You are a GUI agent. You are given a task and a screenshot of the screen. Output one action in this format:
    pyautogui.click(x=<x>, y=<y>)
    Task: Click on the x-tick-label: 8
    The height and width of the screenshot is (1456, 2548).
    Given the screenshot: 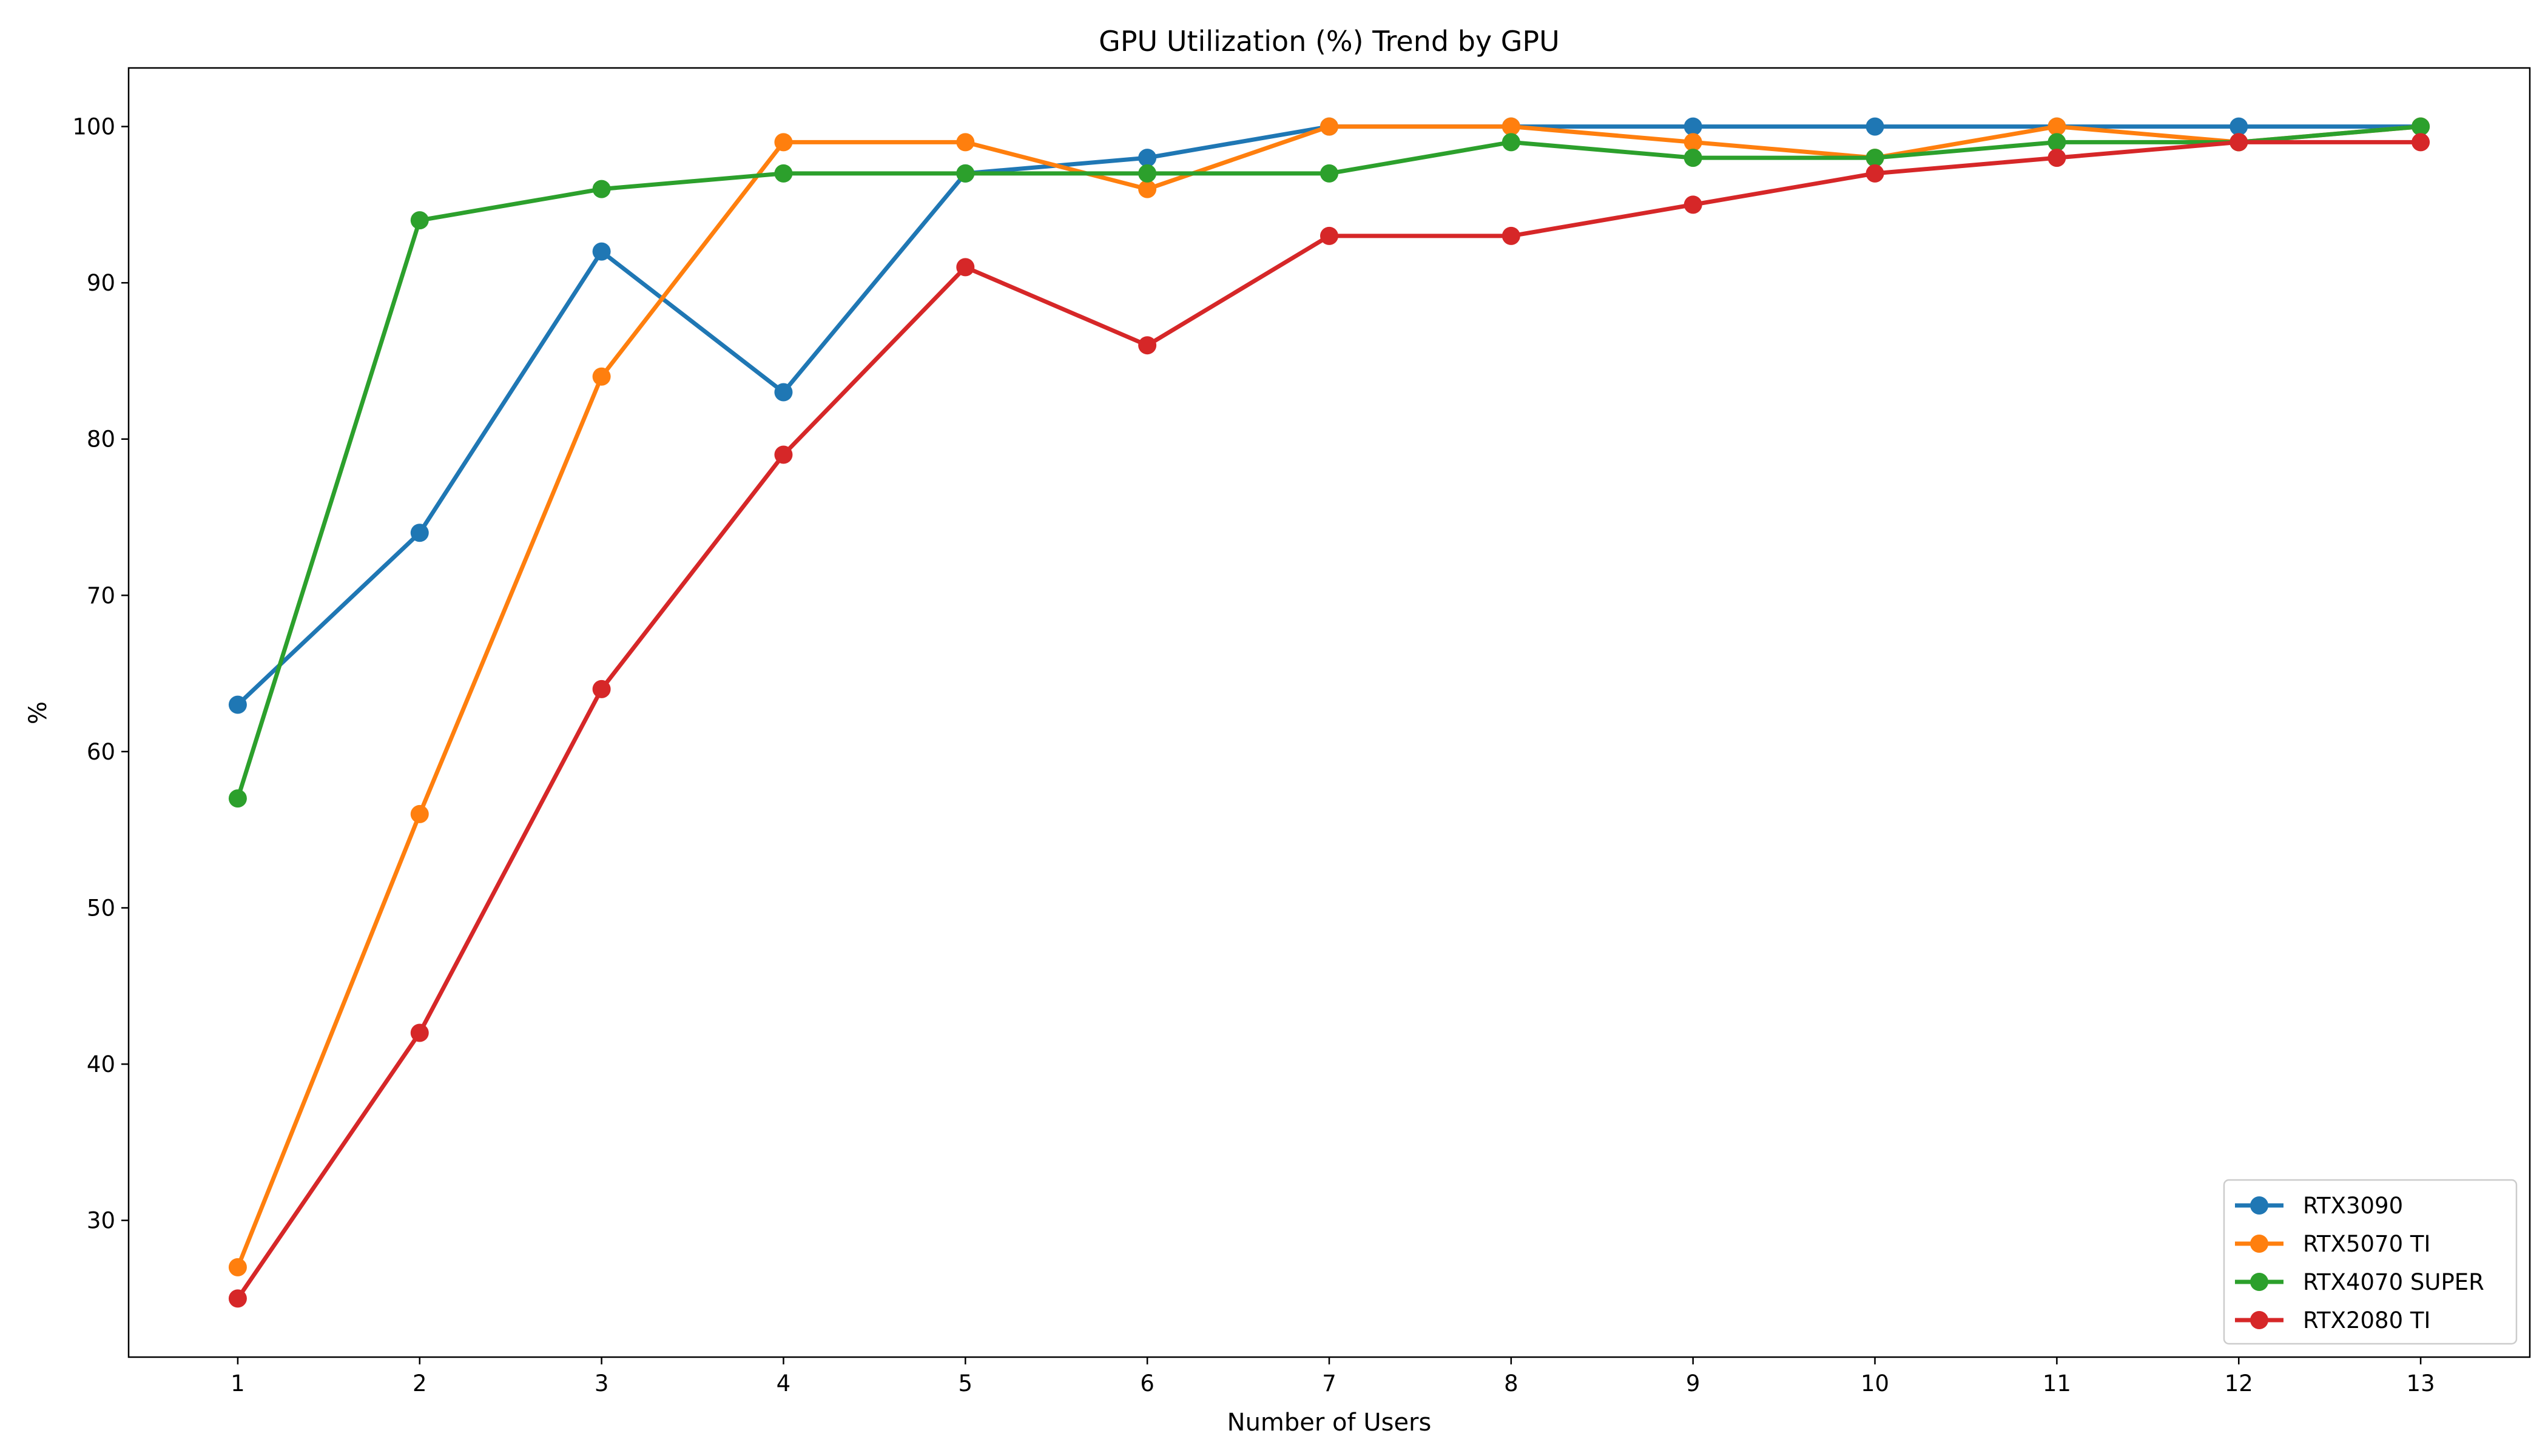 What is the action you would take?
    pyautogui.click(x=1511, y=1383)
    